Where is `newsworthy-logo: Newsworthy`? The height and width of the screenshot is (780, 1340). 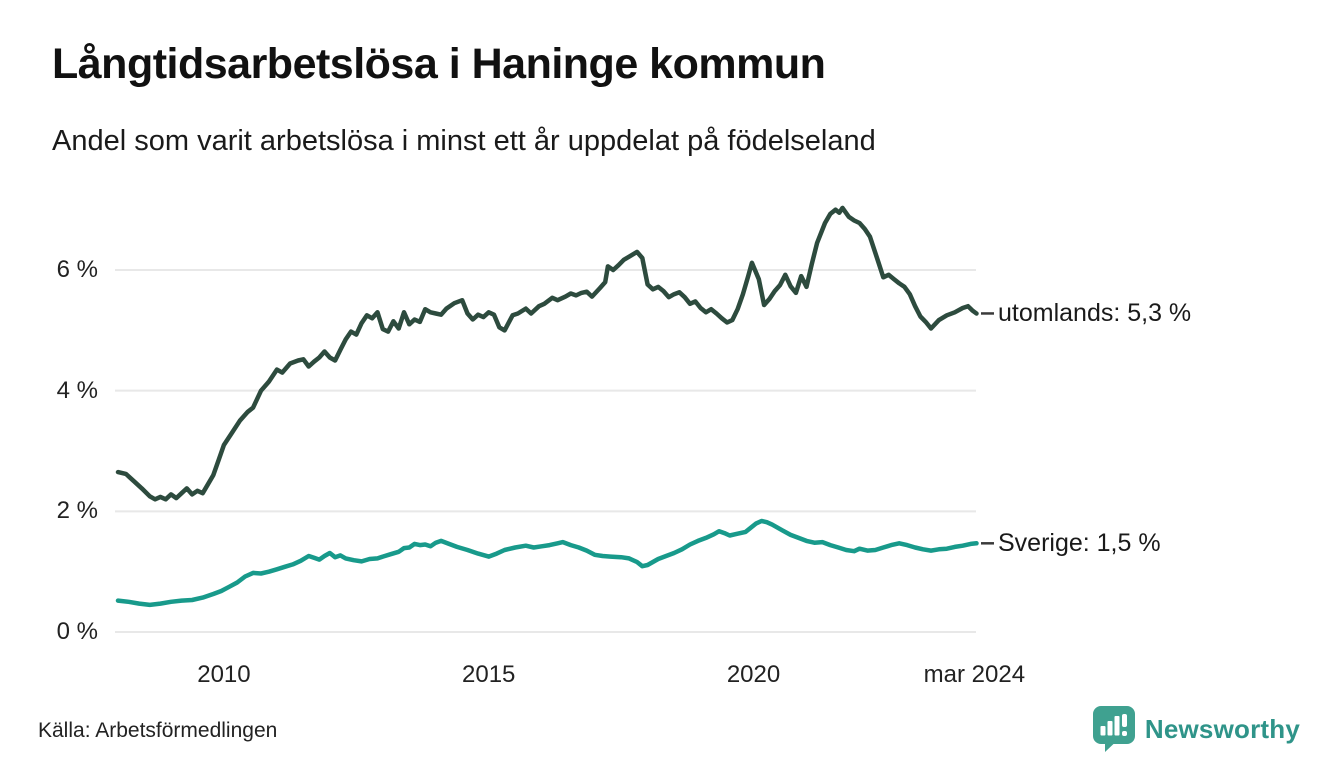
newsworthy-logo: Newsworthy is located at coordinates (1196, 729).